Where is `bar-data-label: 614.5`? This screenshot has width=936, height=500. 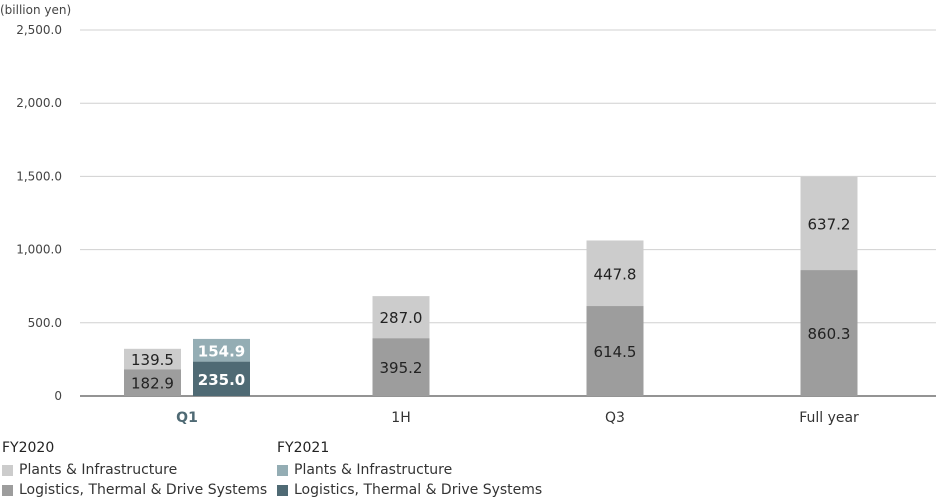
bar-data-label: 614.5 is located at coordinates (615, 352).